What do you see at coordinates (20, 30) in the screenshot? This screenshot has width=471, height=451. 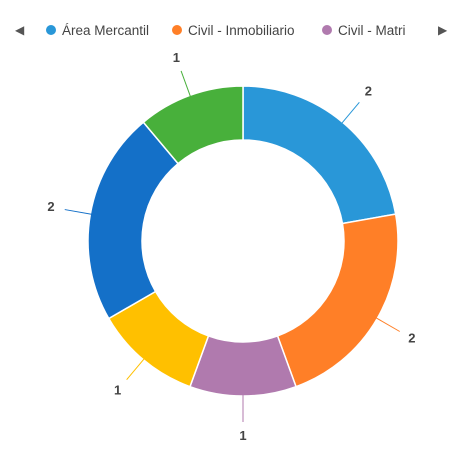 I see `left-triangle-icon: ◀` at bounding box center [20, 30].